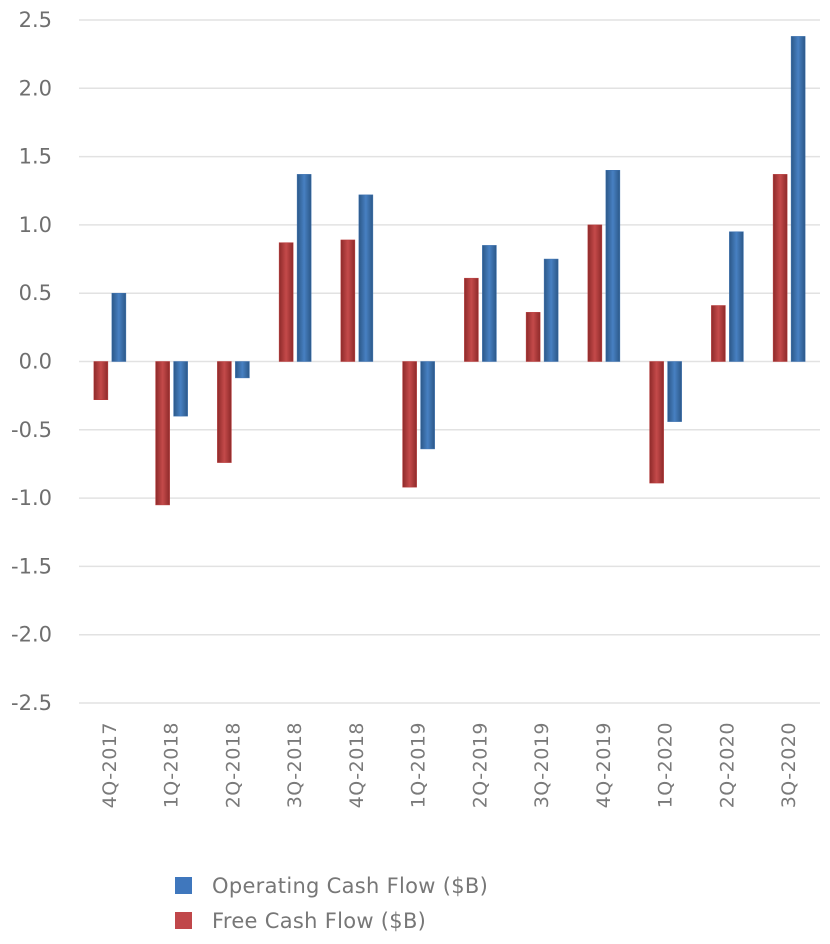  What do you see at coordinates (789, 765) in the screenshot?
I see `x-tick-label: 3Q-2020` at bounding box center [789, 765].